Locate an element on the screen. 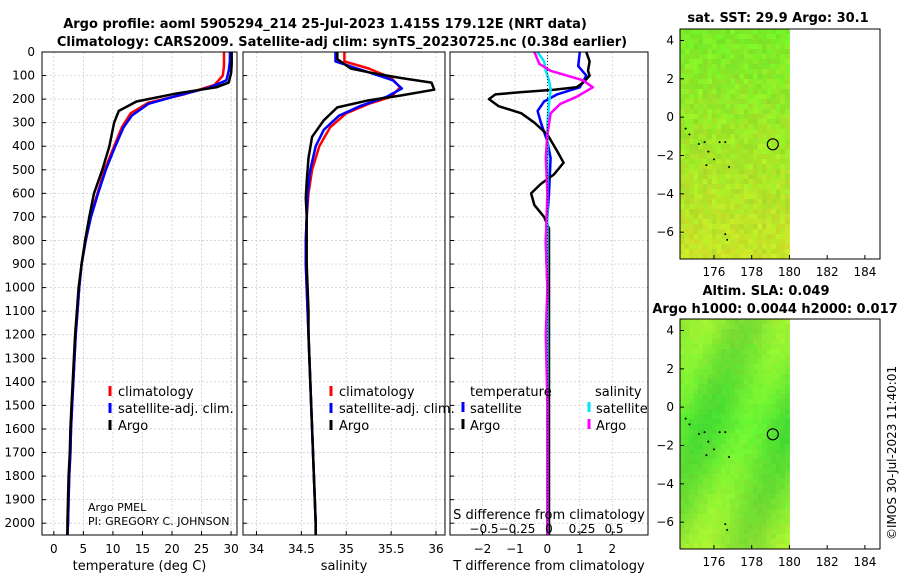 The image size is (900, 580). map-y-tick-label: −6 is located at coordinates (665, 522).